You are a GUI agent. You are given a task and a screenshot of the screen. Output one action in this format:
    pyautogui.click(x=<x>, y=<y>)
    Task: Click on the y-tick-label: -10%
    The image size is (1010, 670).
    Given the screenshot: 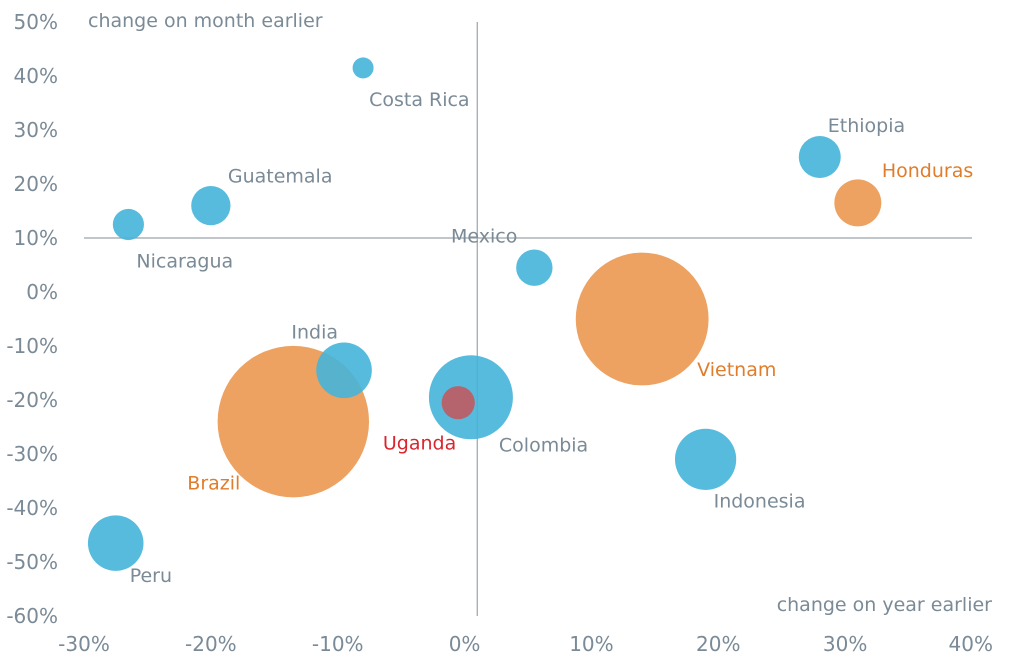 What is the action you would take?
    pyautogui.click(x=32, y=346)
    